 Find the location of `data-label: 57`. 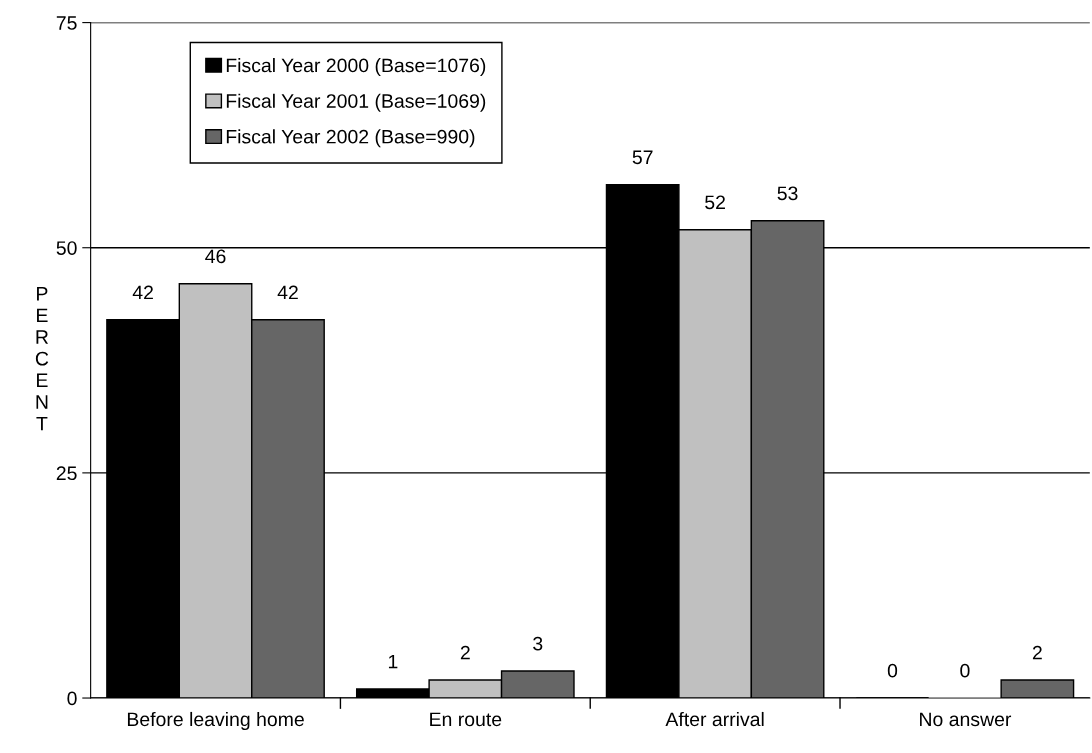

data-label: 57 is located at coordinates (642, 157).